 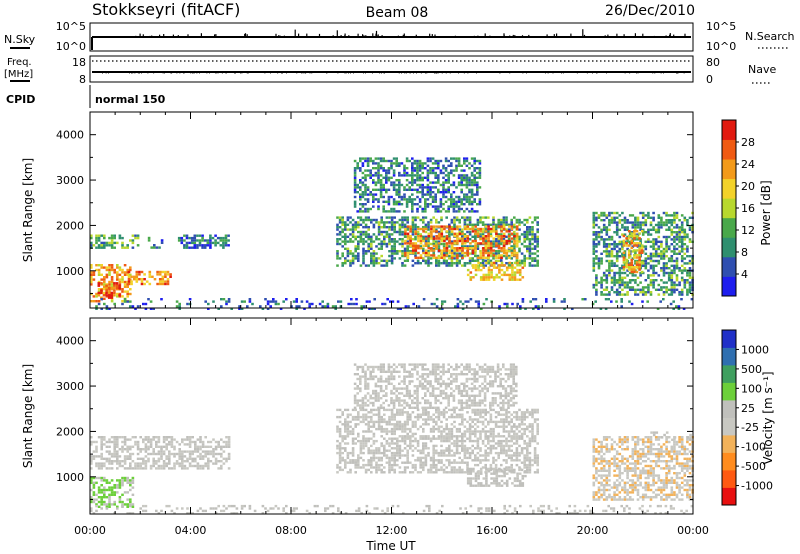 What do you see at coordinates (20, 99) in the screenshot?
I see `cpid-label: CPID` at bounding box center [20, 99].